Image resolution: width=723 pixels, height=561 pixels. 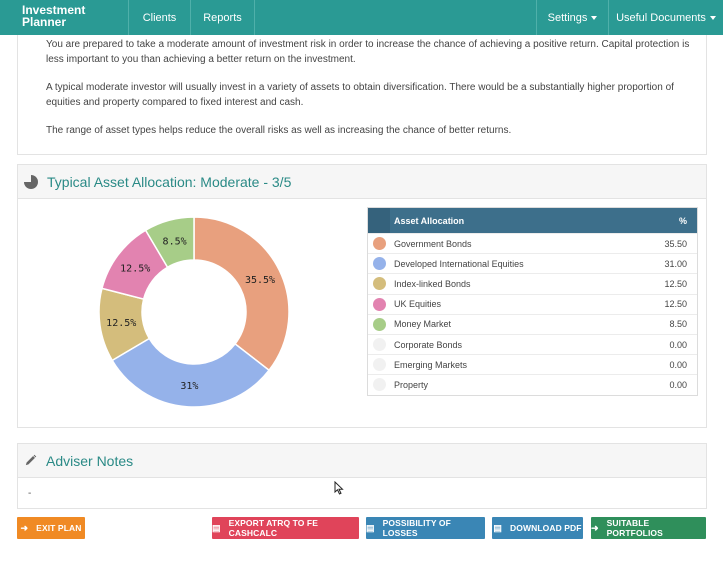 What do you see at coordinates (459, 263) in the screenshot?
I see `asset-name: Developed International Equities` at bounding box center [459, 263].